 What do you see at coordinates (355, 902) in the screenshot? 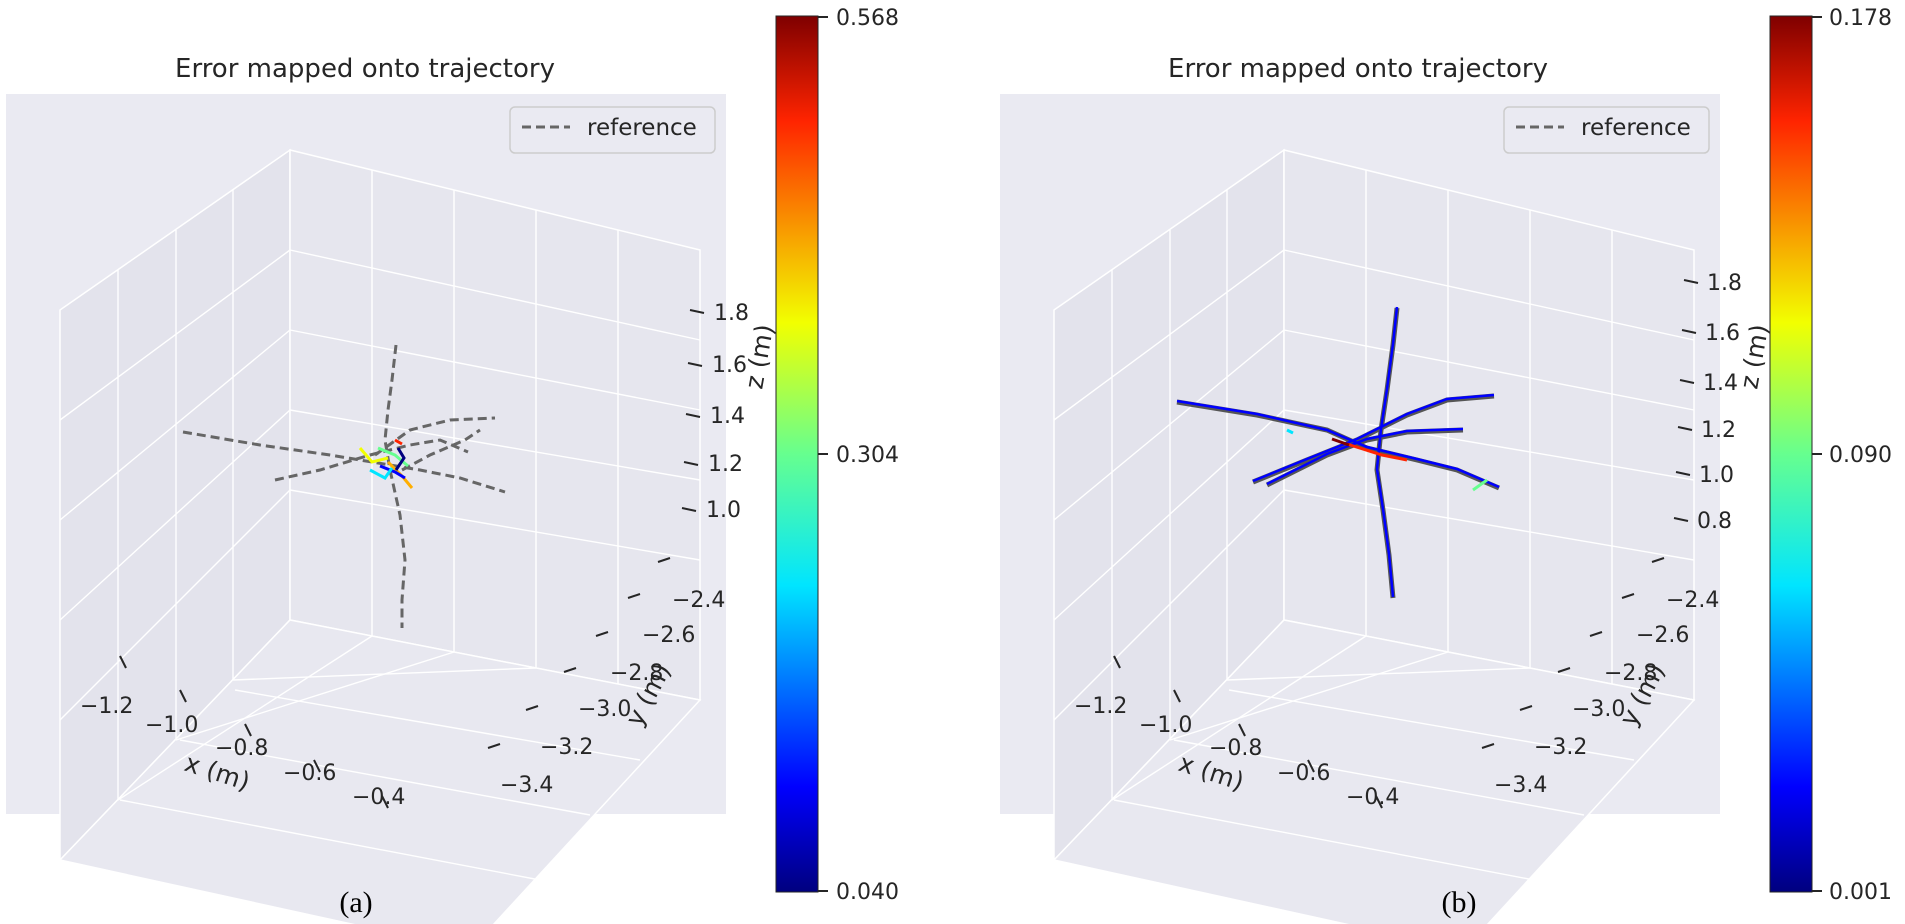
I see `panel-label-a: (a)` at bounding box center [355, 902].